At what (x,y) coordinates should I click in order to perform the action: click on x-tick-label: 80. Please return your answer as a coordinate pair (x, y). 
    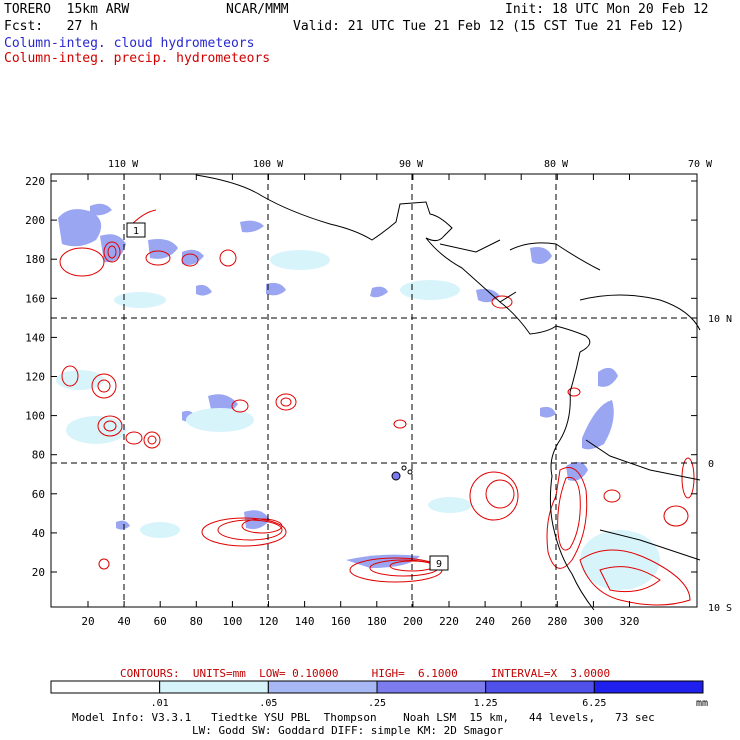
    Looking at the image, I should click on (196, 621).